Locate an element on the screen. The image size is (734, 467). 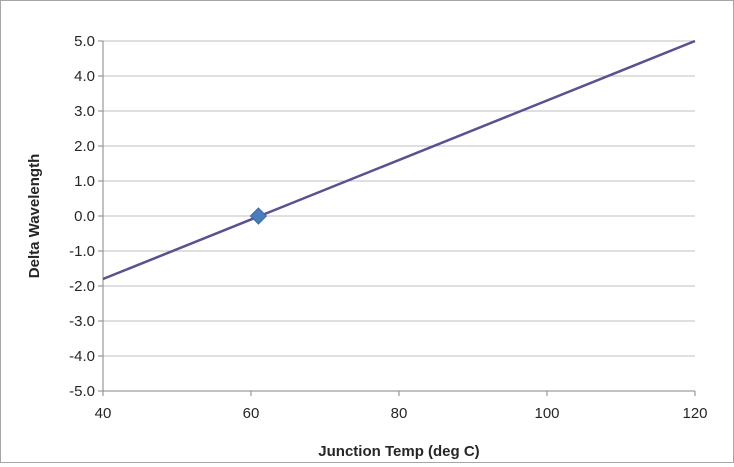
x-tick-labels: 40 60 80 100 120 is located at coordinates (401, 413).